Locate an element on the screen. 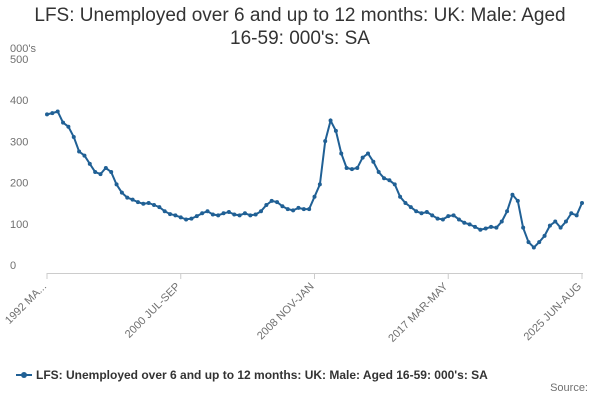 Image resolution: width=600 pixels, height=405 pixels. y-tick-label: 400 is located at coordinates (19, 101).